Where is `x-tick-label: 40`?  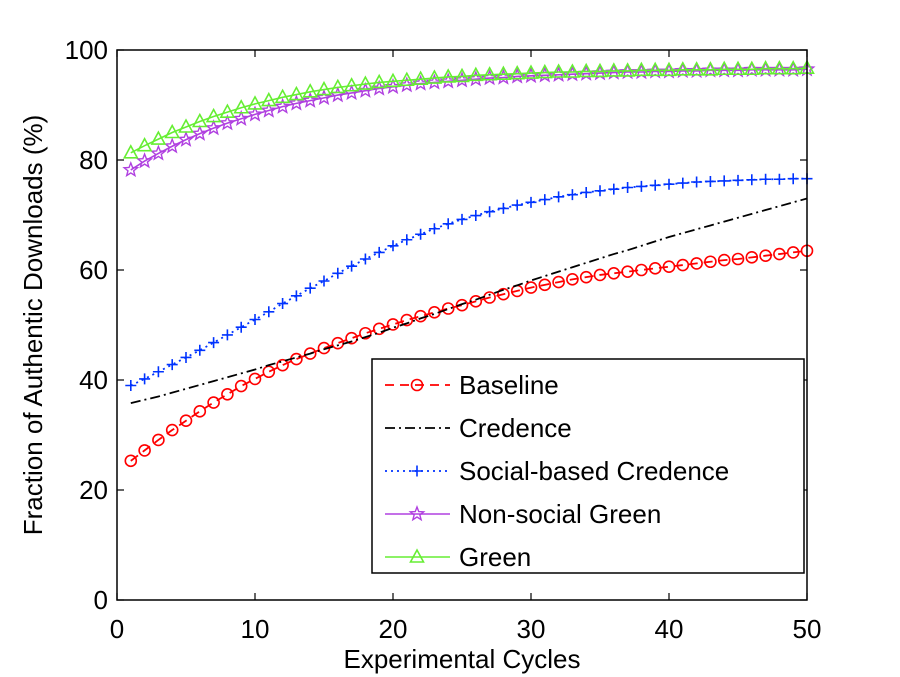 x-tick-label: 40 is located at coordinates (669, 629).